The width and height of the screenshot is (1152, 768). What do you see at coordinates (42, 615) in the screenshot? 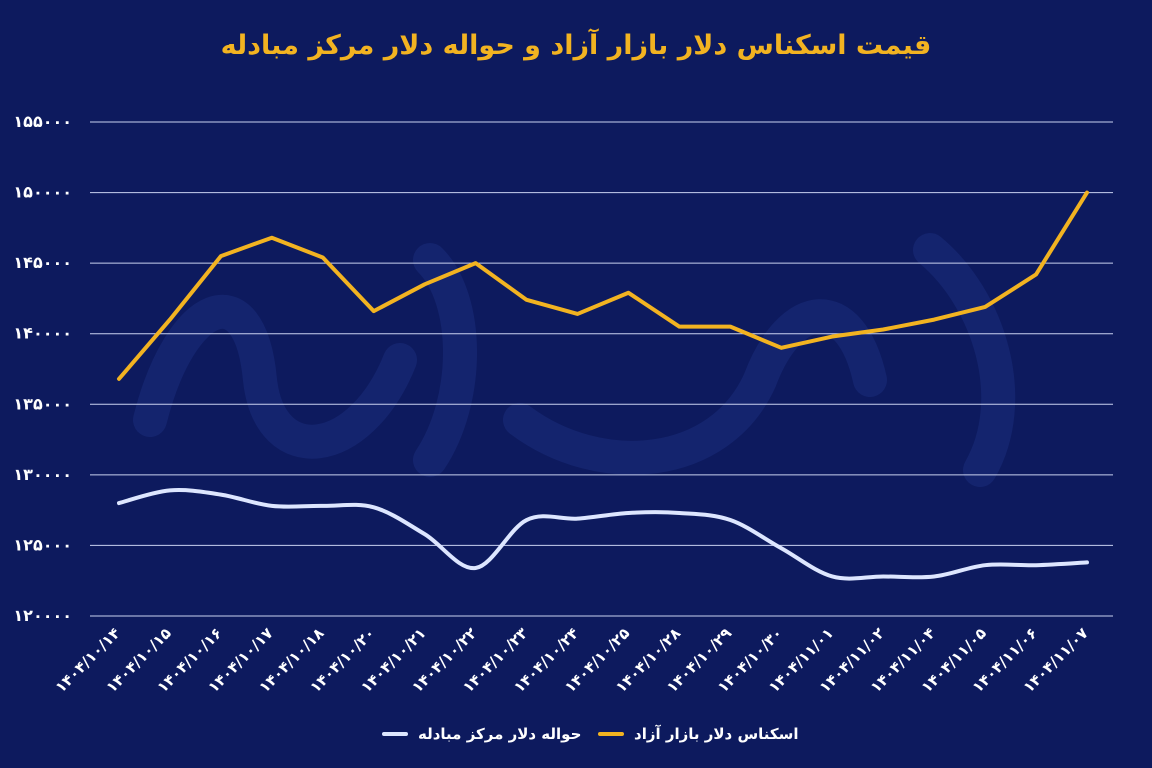
I see `y-tick-label: ۱۲۰۰۰۰` at bounding box center [42, 615].